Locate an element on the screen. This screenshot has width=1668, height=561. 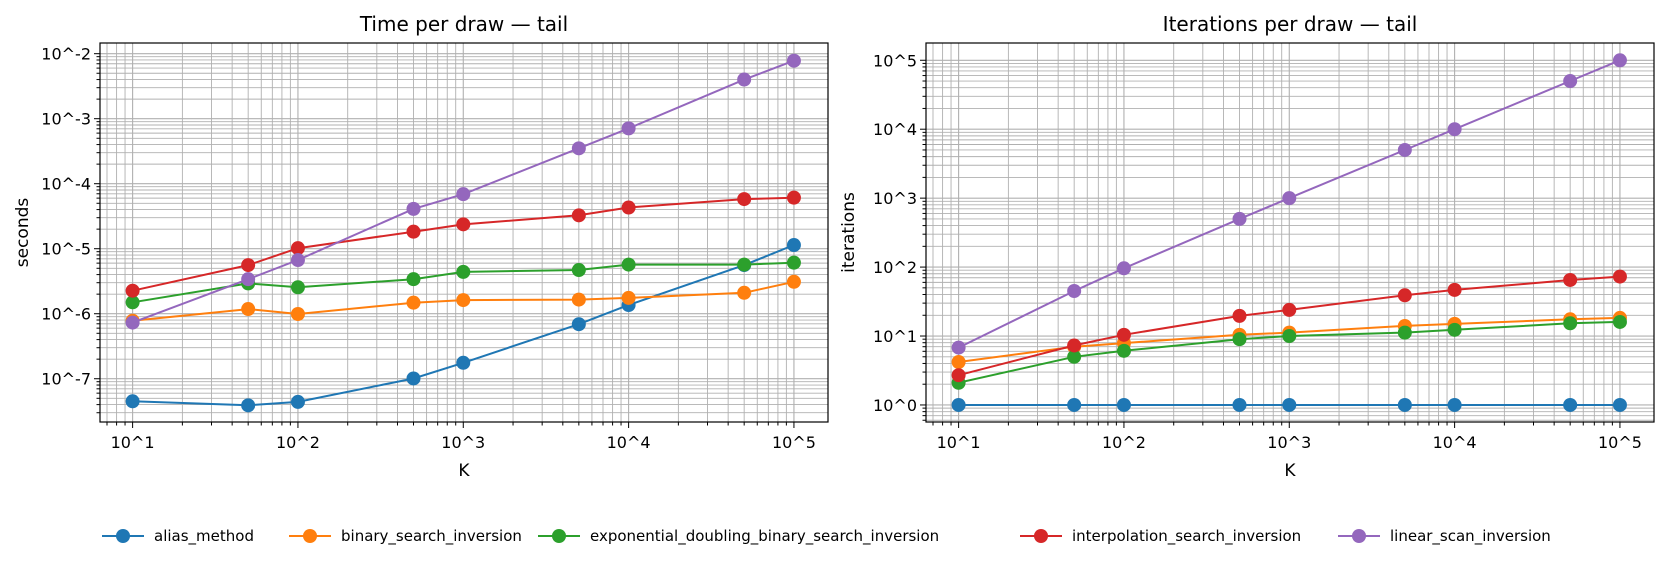
chart-title: Iterations per draw — tail is located at coordinates (1290, 24).